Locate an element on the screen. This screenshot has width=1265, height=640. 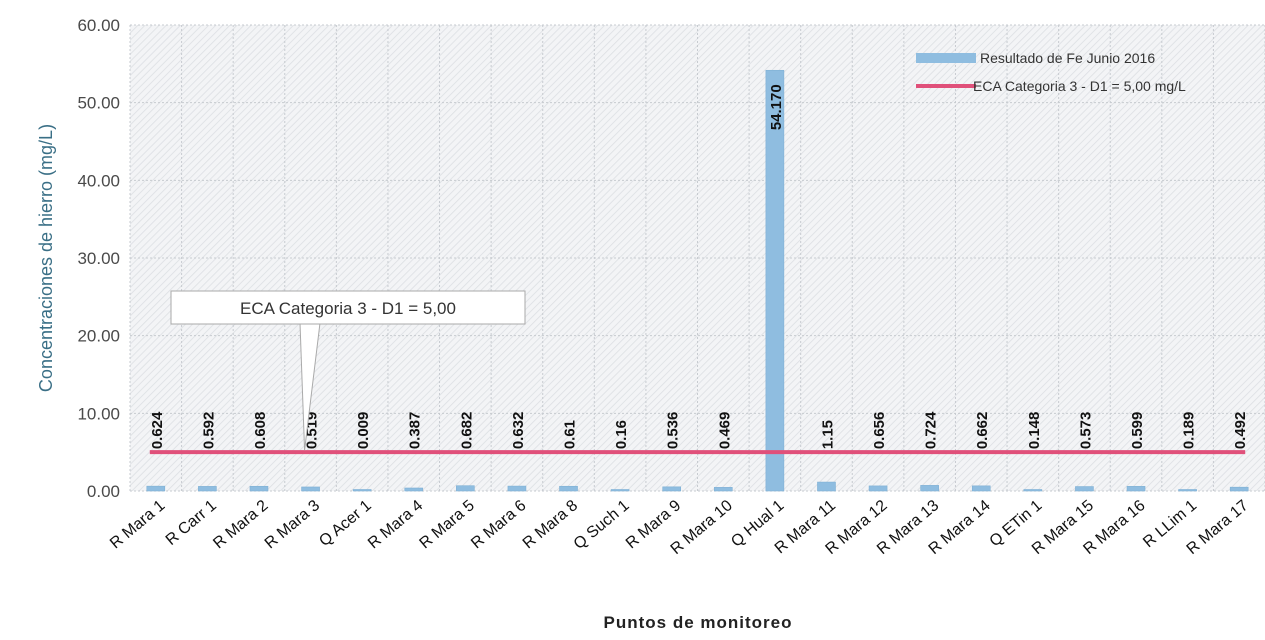
category-label-2: R Mara 2 is located at coordinates (240, 524).